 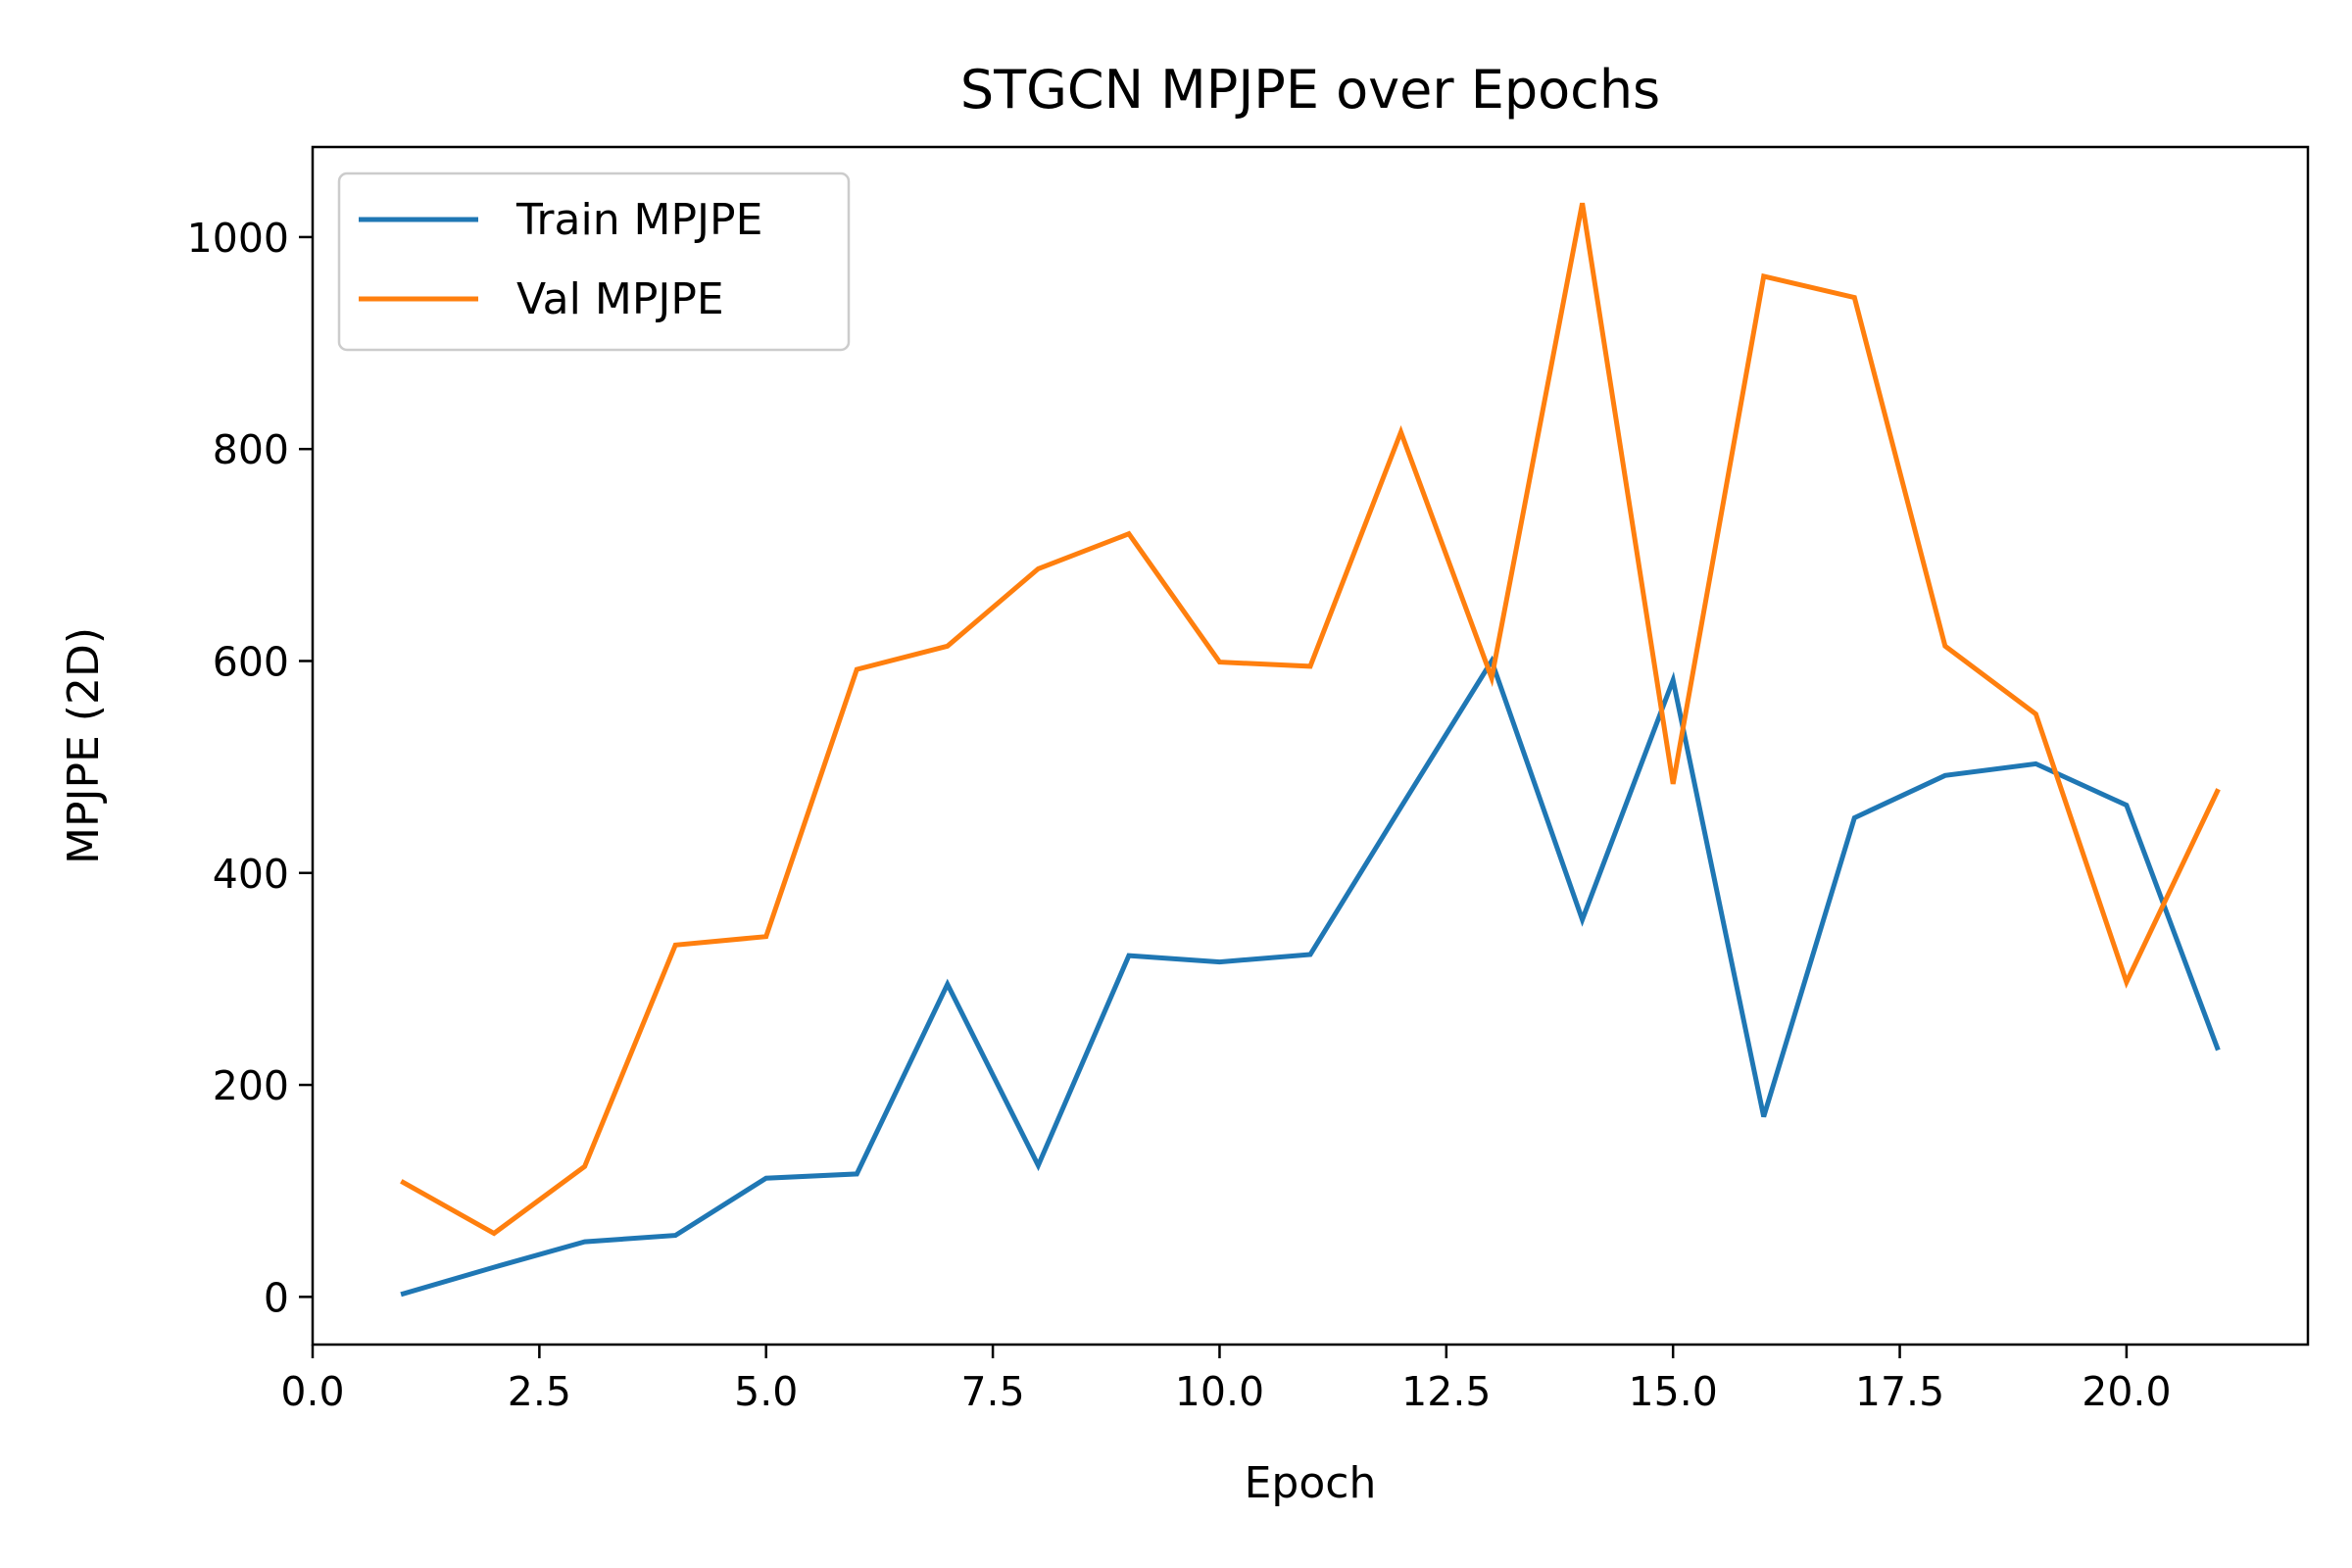 What do you see at coordinates (251, 874) in the screenshot?
I see `y-tick-label: 400` at bounding box center [251, 874].